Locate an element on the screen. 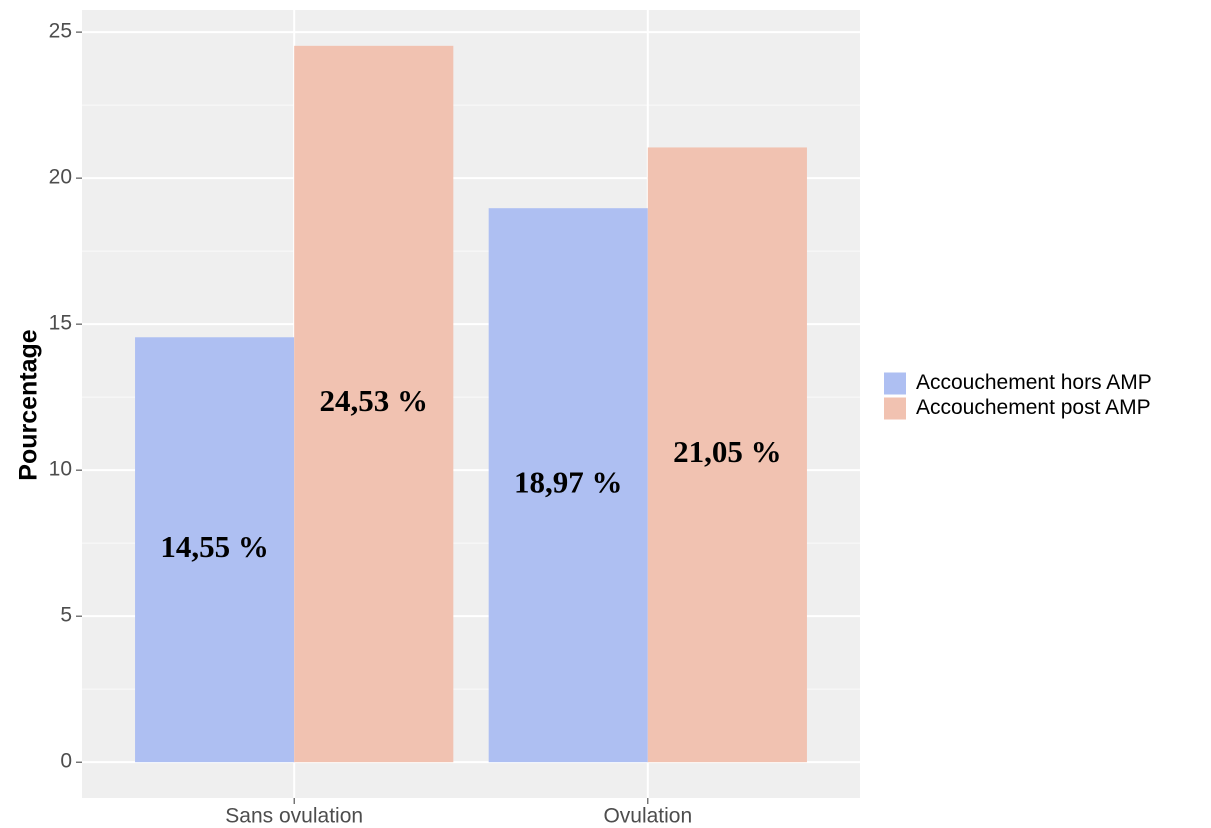 Image resolution: width=1211 pixels, height=828 pixels. value-label: 21,05 % is located at coordinates (727, 451).